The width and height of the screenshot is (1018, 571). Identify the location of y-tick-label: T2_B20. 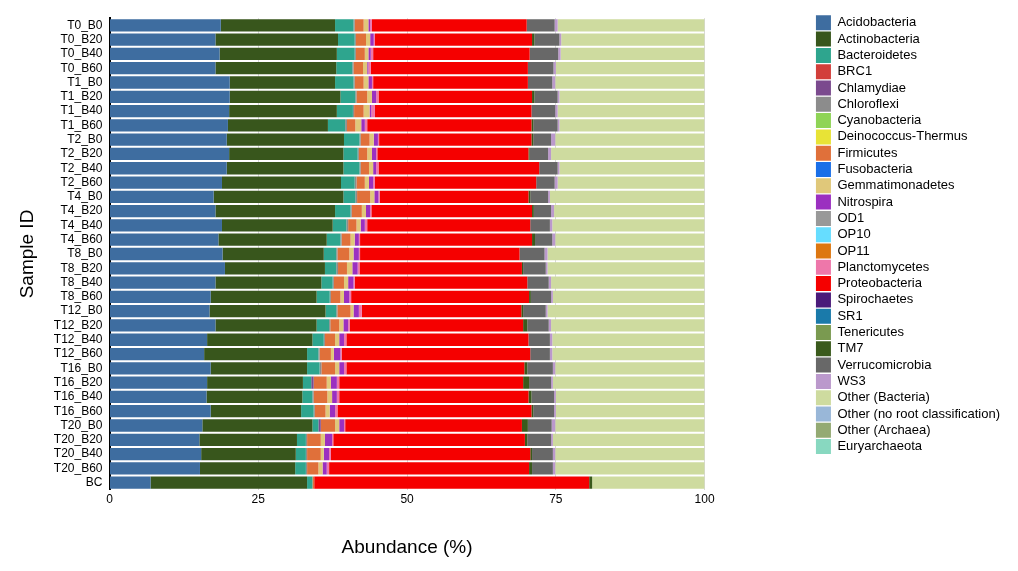
(81, 153).